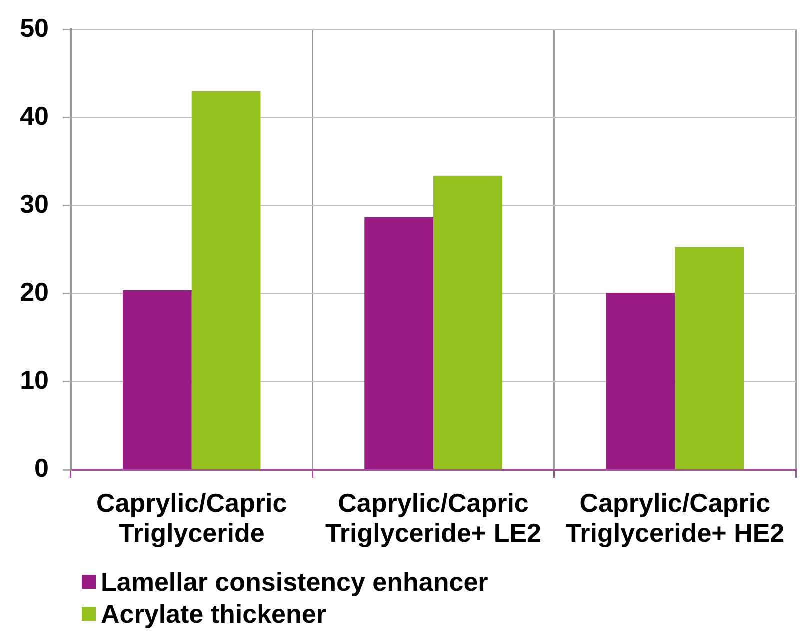 The image size is (800, 631). What do you see at coordinates (34, 27) in the screenshot?
I see `y-tick-label: 50` at bounding box center [34, 27].